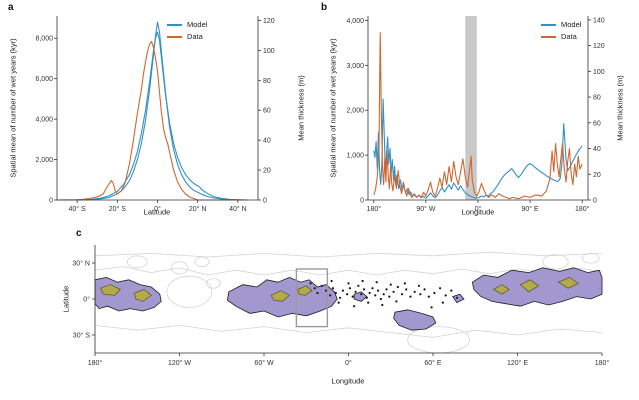  I want to click on y-tick-label-right: 20, so click(267, 171).